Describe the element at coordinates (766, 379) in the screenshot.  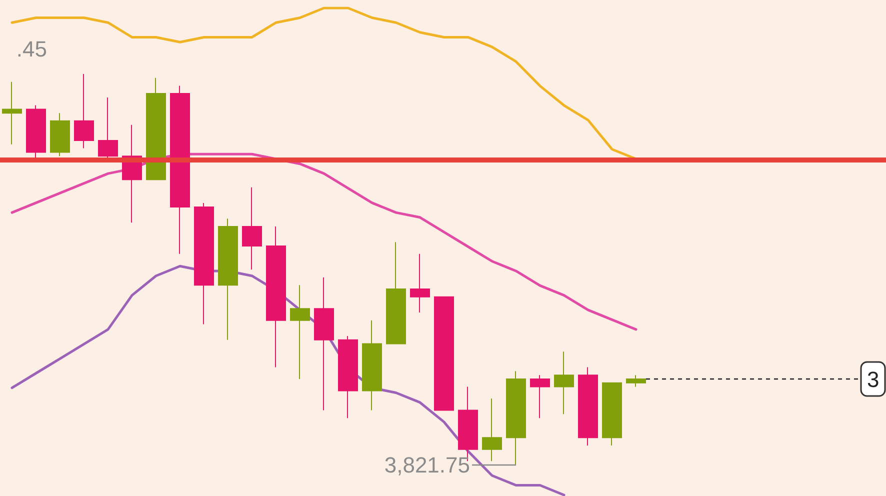
I see `price-tag: 3` at that location.